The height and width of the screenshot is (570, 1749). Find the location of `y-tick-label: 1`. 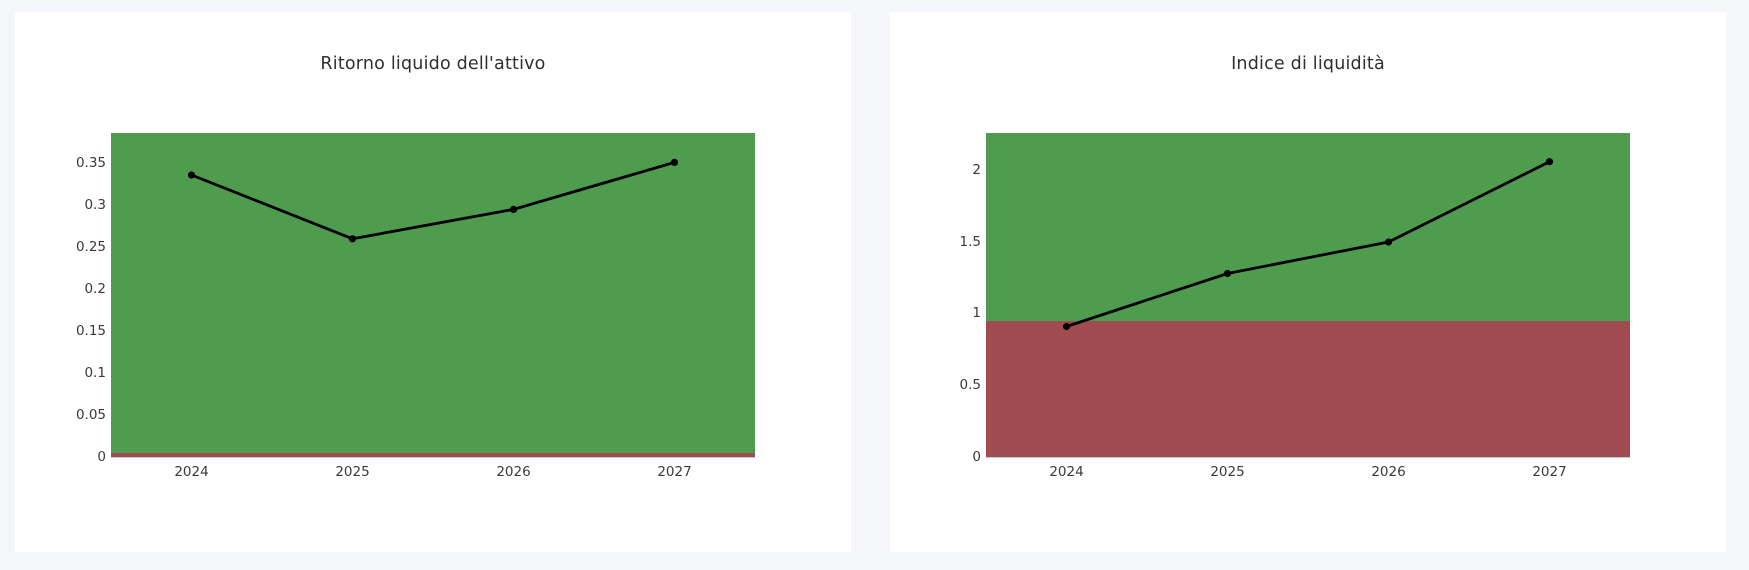

y-tick-label: 1 is located at coordinates (976, 313).